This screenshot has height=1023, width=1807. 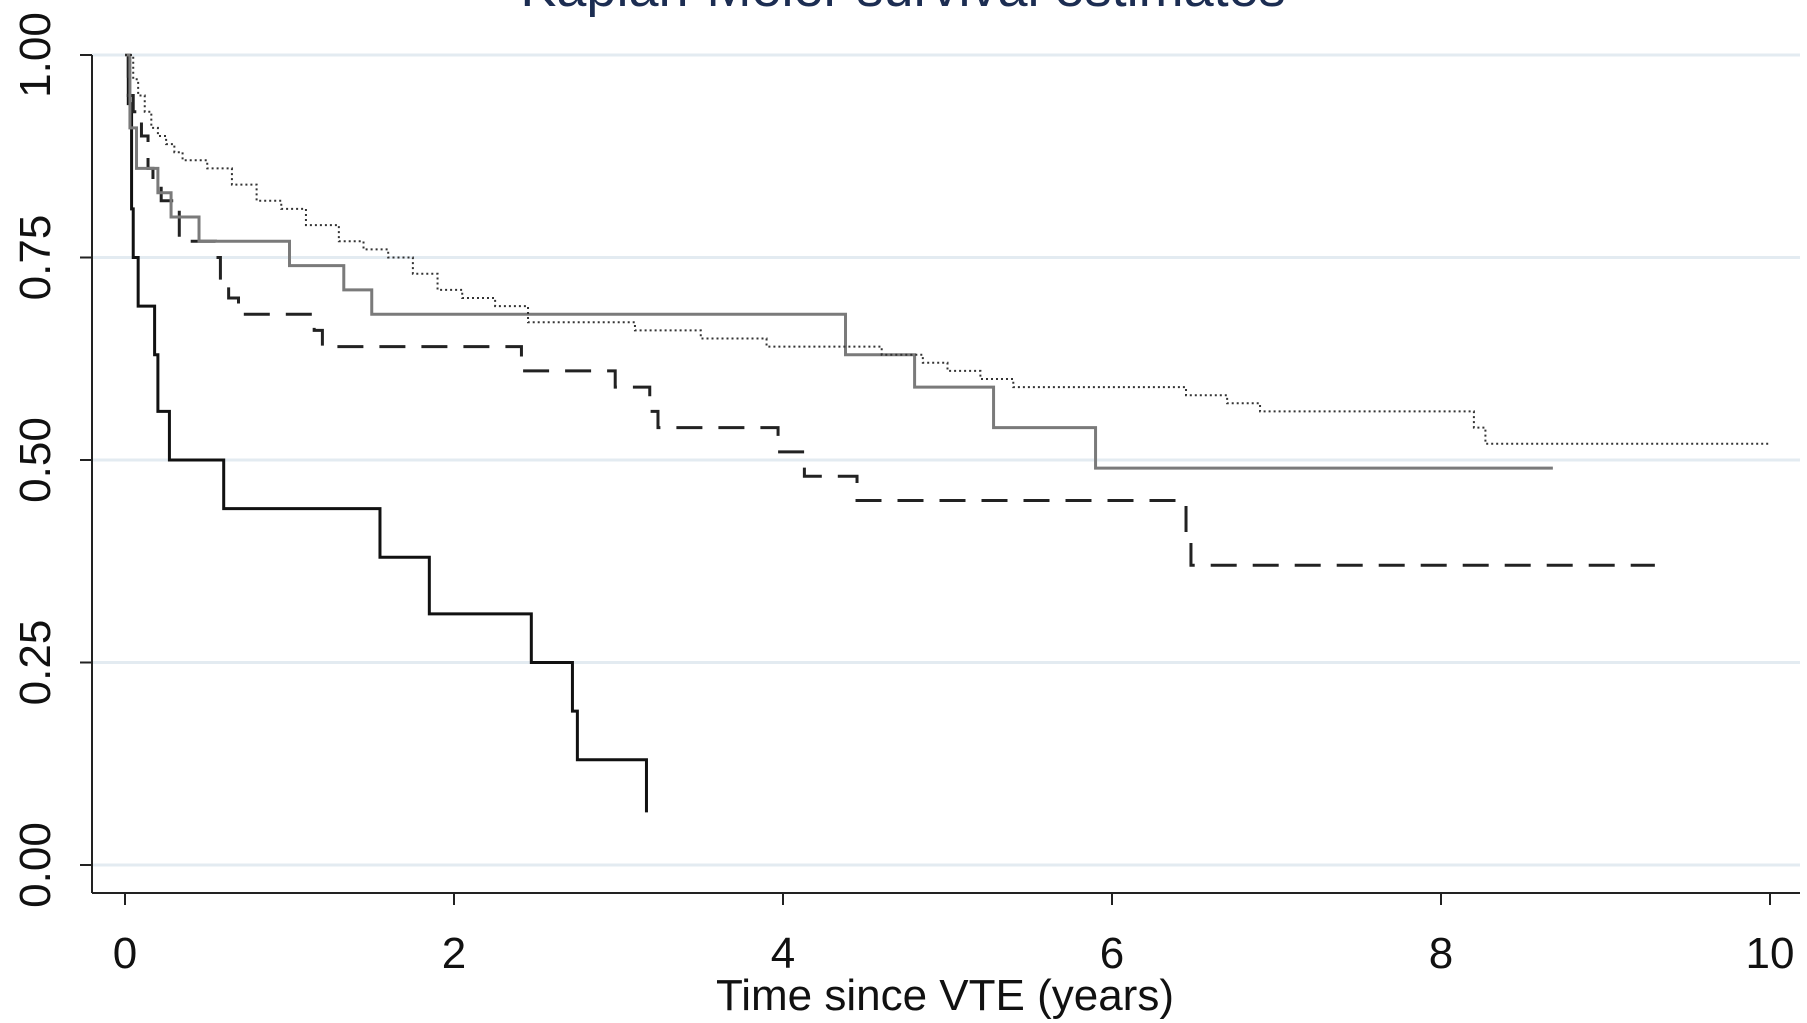 What do you see at coordinates (35, 460) in the screenshot?
I see `y-tick-label: 0.50` at bounding box center [35, 460].